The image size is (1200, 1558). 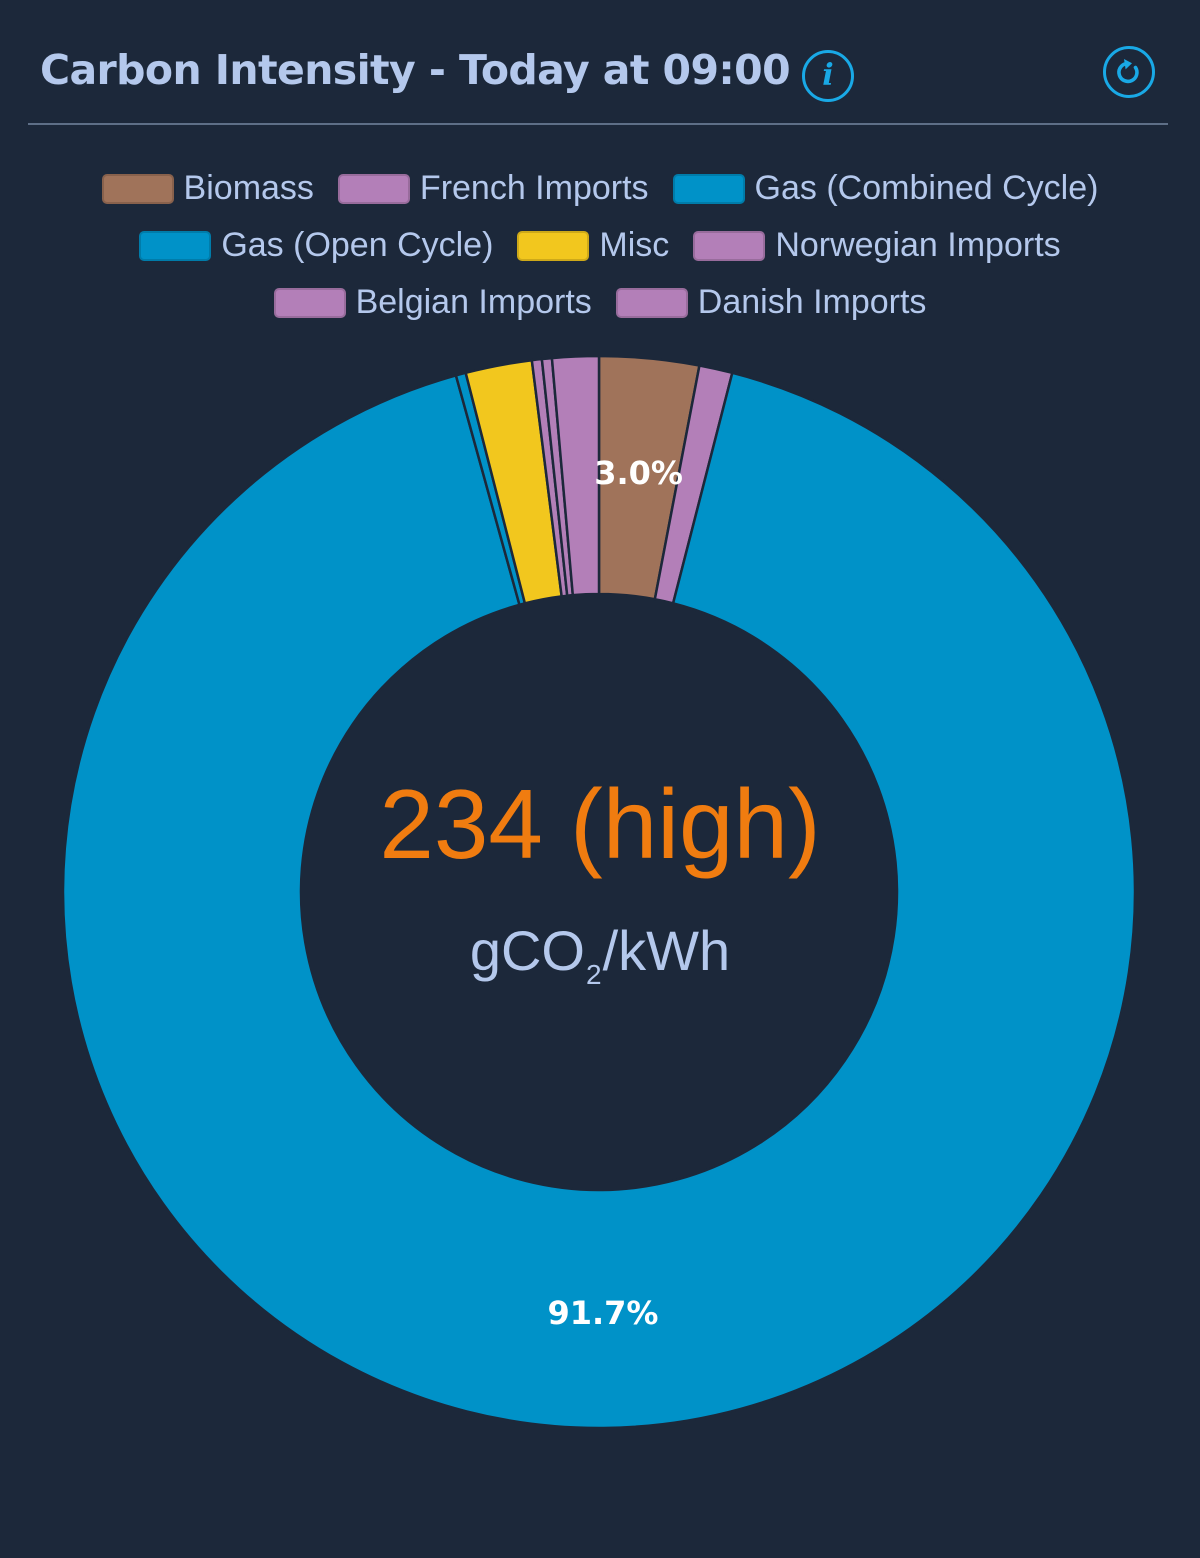 What do you see at coordinates (593, 245) in the screenshot?
I see `legend-item-misc: Misc` at bounding box center [593, 245].